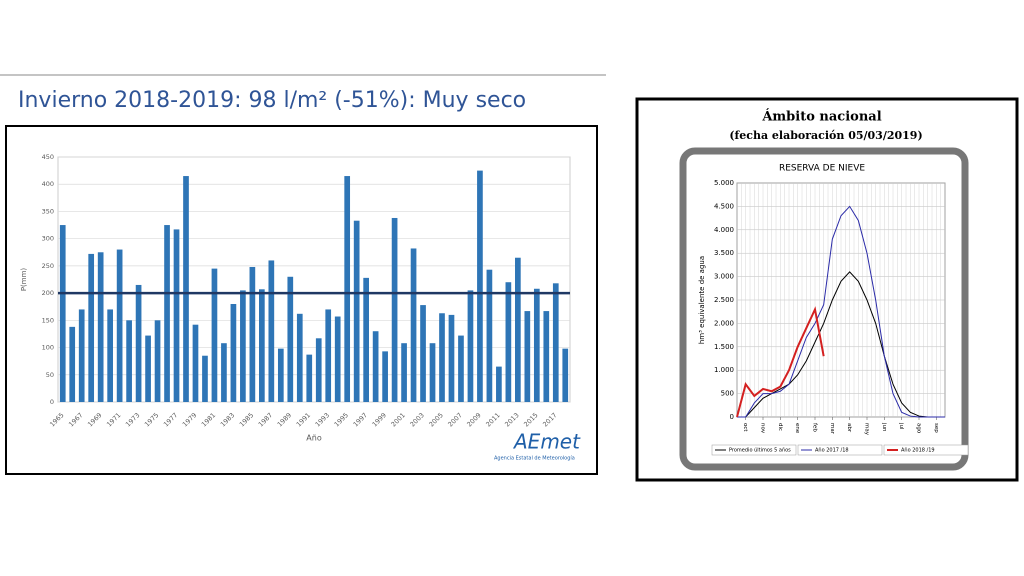 The height and width of the screenshot is (576, 1024). What do you see at coordinates (821, 117) in the screenshot?
I see `chart-title: Ámbito nacional` at bounding box center [821, 117].